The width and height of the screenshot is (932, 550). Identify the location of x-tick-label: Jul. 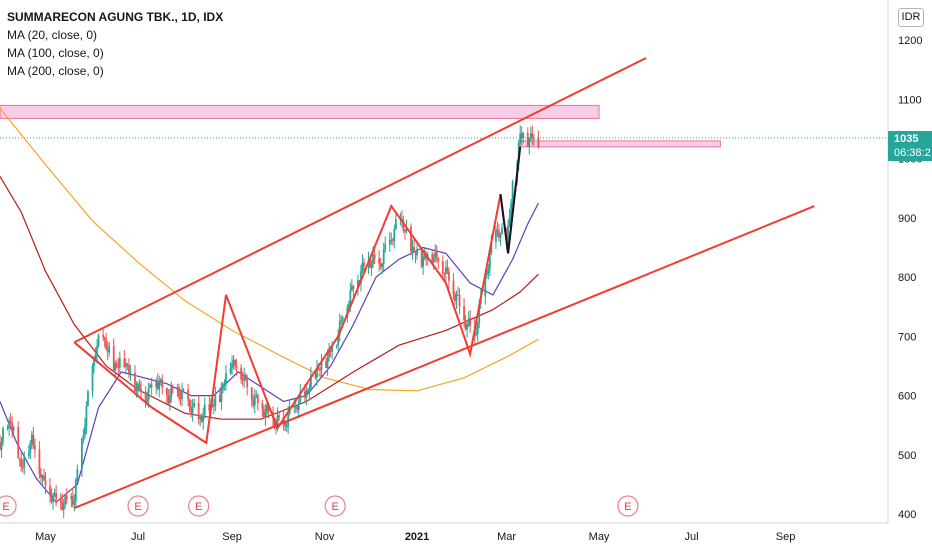
(138, 537).